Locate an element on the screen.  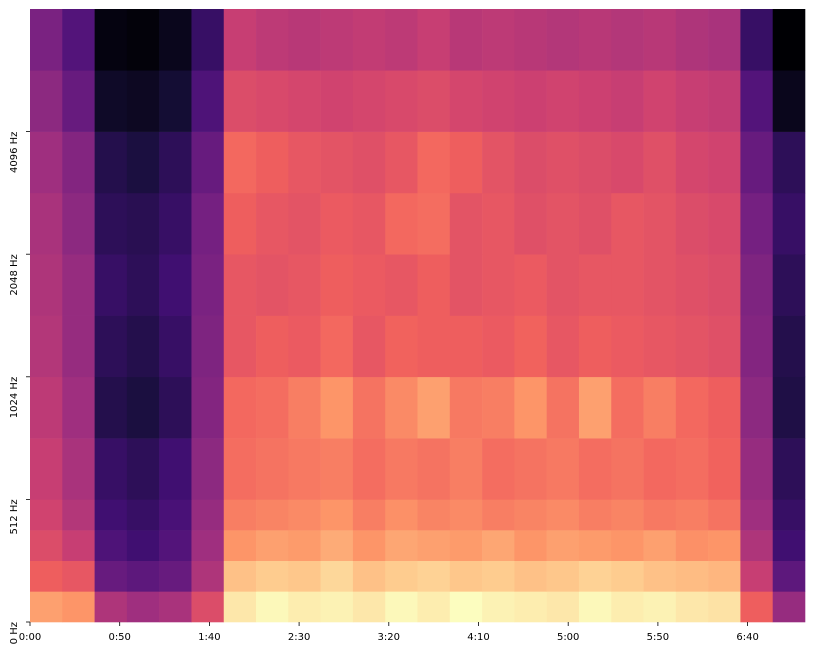
x-tick-label: 1:40 is located at coordinates (209, 637).